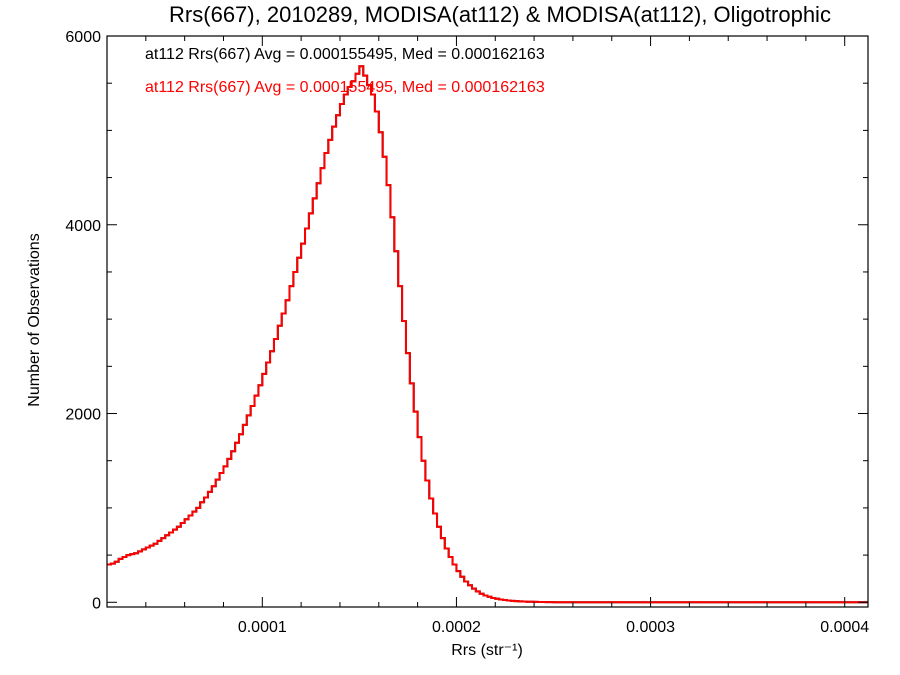 The height and width of the screenshot is (675, 900). What do you see at coordinates (487, 650) in the screenshot?
I see `x-axis-label: Rrs (str⁻¹)` at bounding box center [487, 650].